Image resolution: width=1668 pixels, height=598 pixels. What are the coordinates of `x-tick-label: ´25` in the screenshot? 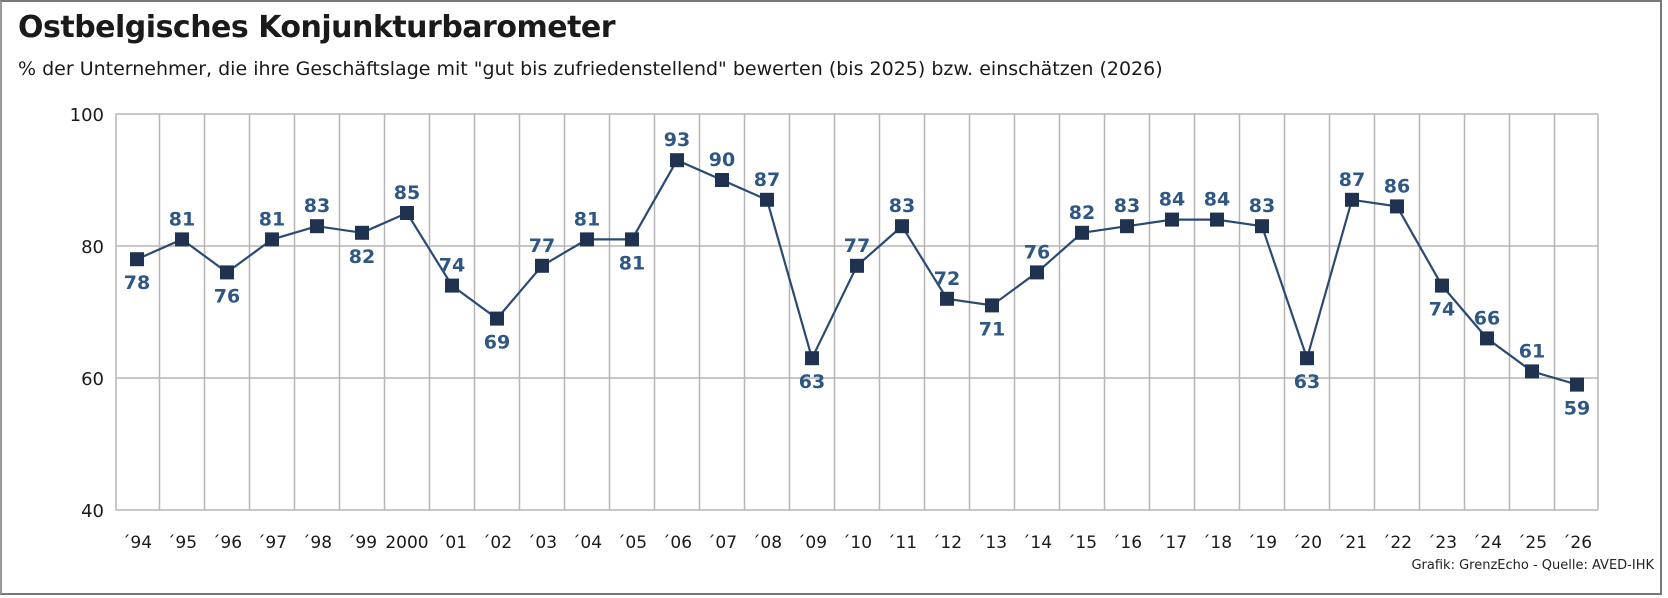 It's located at (1532, 543).